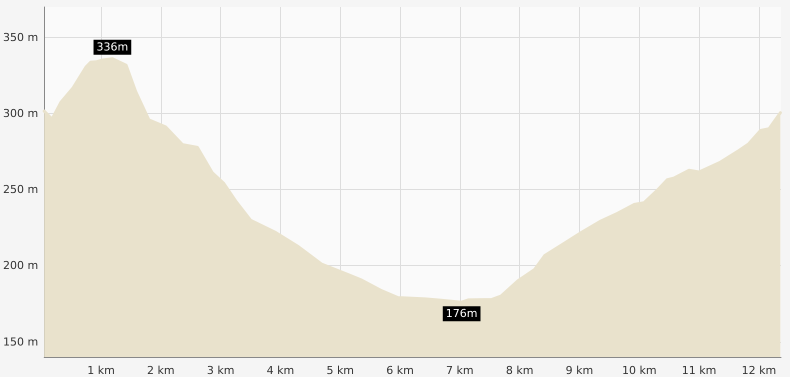 Image resolution: width=790 pixels, height=377 pixels. What do you see at coordinates (20, 113) in the screenshot?
I see `y-tick-label: 300 m` at bounding box center [20, 113].